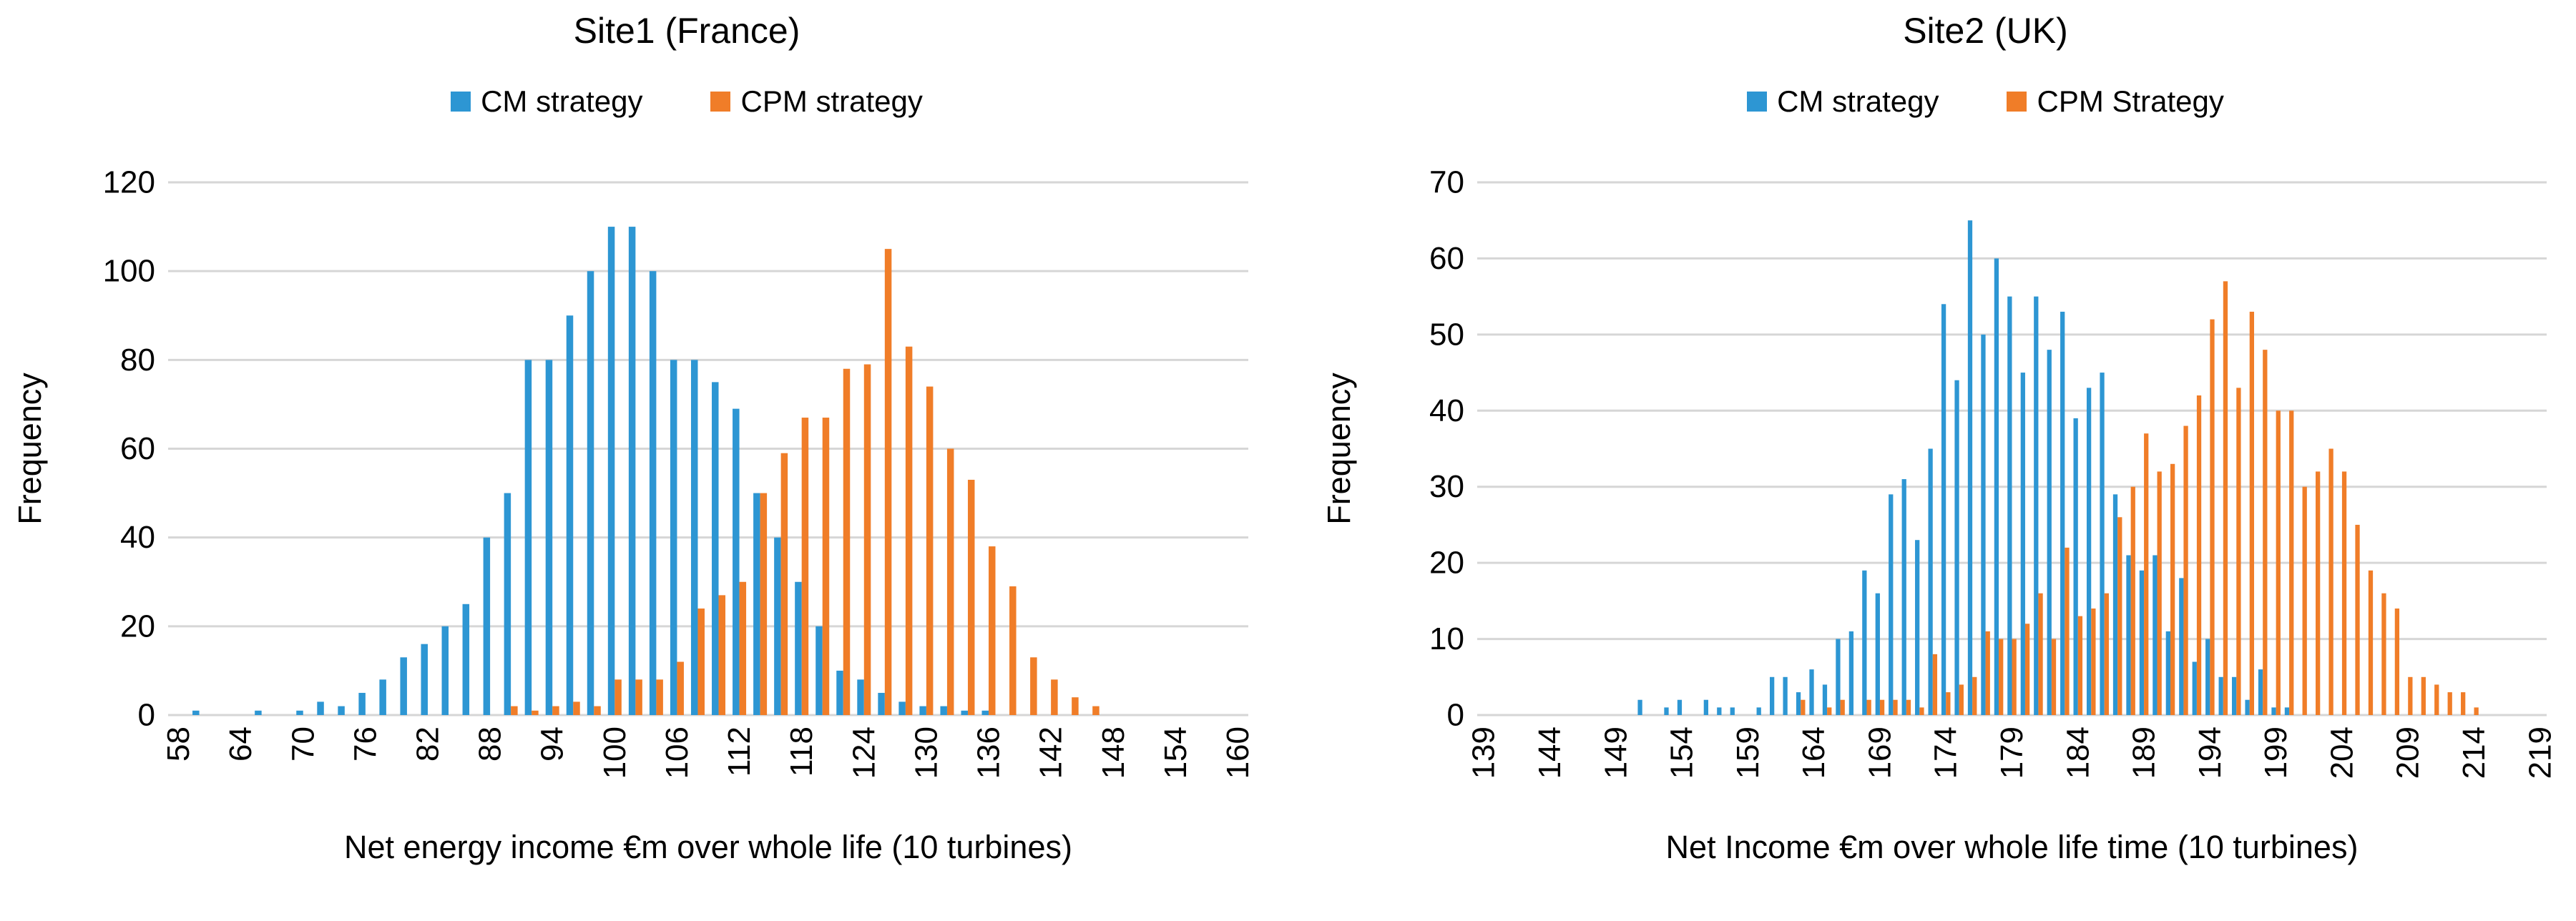 The image size is (2576, 921). Describe the element at coordinates (1446, 638) in the screenshot. I see `y-tick-label: 10` at that location.